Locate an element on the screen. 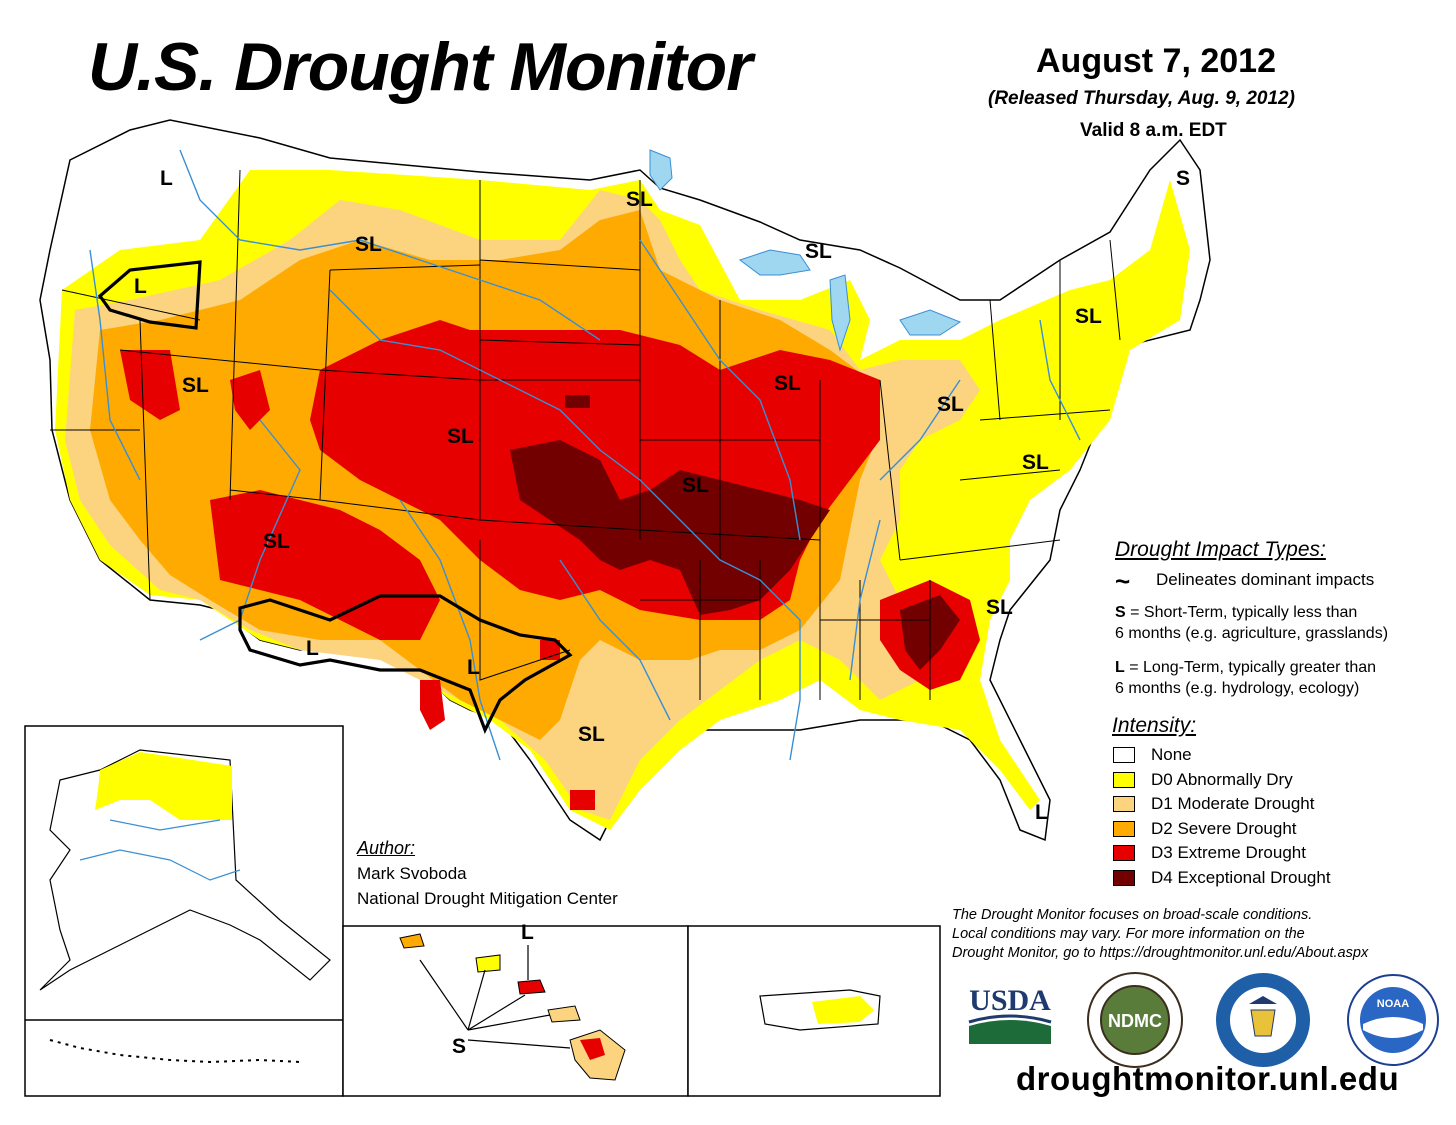 The image size is (1456, 1125). legend-row-d4: D4 Exceptional Drought is located at coordinates (1222, 878).